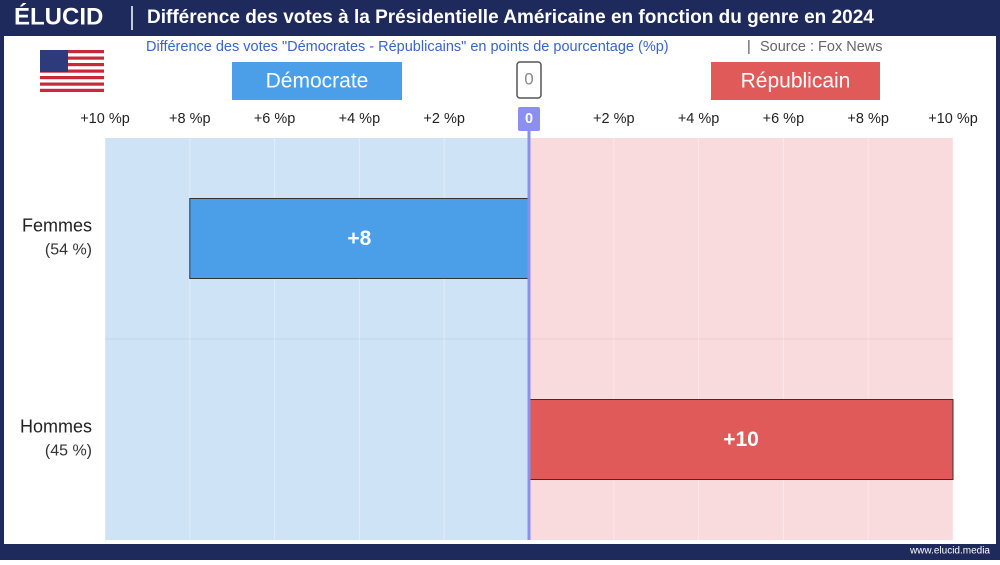  Describe the element at coordinates (58, 16) in the screenshot. I see `brand: ÉLUCID` at that location.